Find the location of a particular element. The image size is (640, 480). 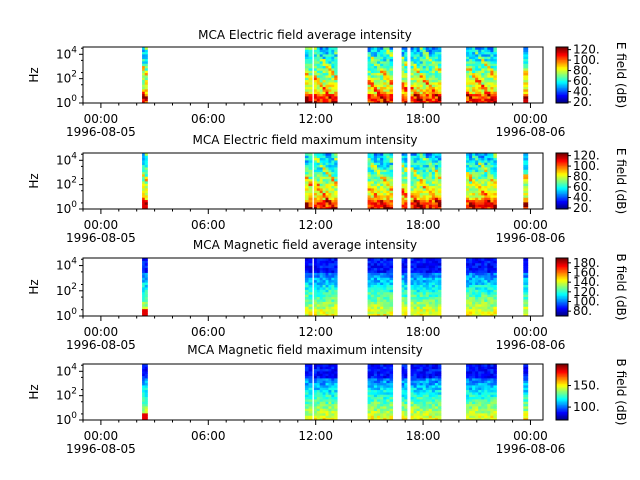

x-tick-label: 12:00 is located at coordinates (315, 332).